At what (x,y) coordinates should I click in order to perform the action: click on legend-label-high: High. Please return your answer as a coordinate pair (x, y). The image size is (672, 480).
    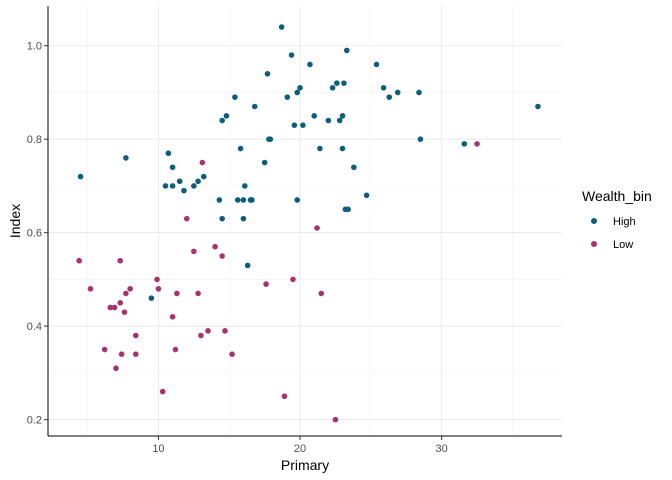
    Looking at the image, I should click on (624, 222).